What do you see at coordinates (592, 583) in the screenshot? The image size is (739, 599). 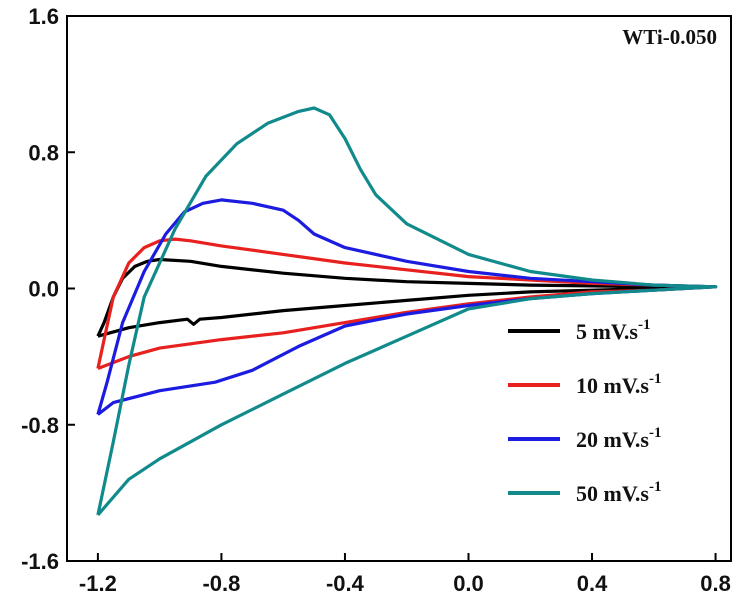 I see `x-tick-label: 0.4` at bounding box center [592, 583].